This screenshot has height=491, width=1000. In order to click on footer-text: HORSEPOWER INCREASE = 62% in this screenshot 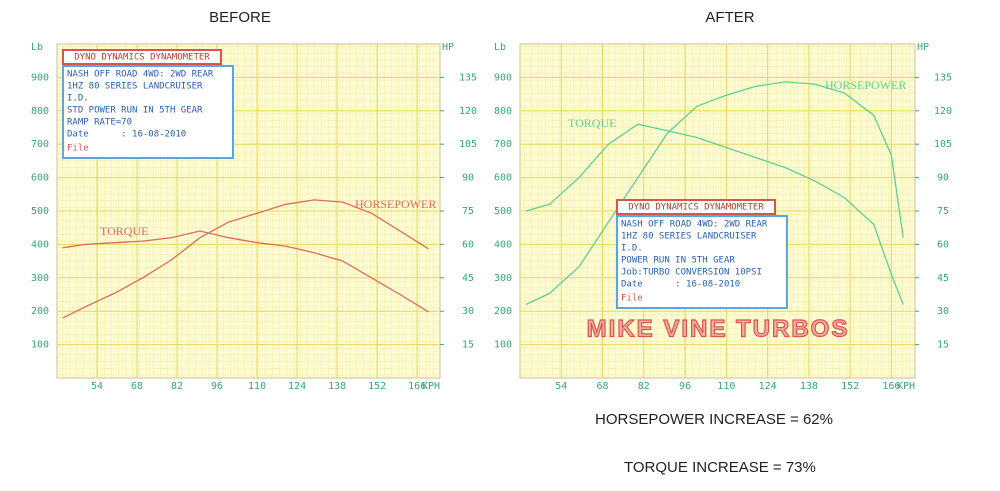, I will do `click(714, 419)`.